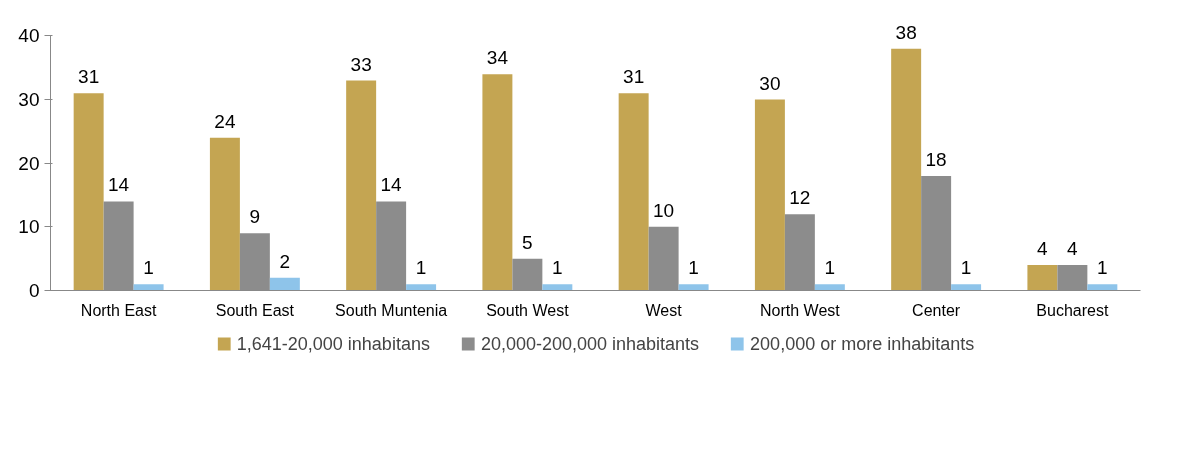 The image size is (1193, 457). Describe the element at coordinates (255, 217) in the screenshot. I see `data-label: 9` at that location.